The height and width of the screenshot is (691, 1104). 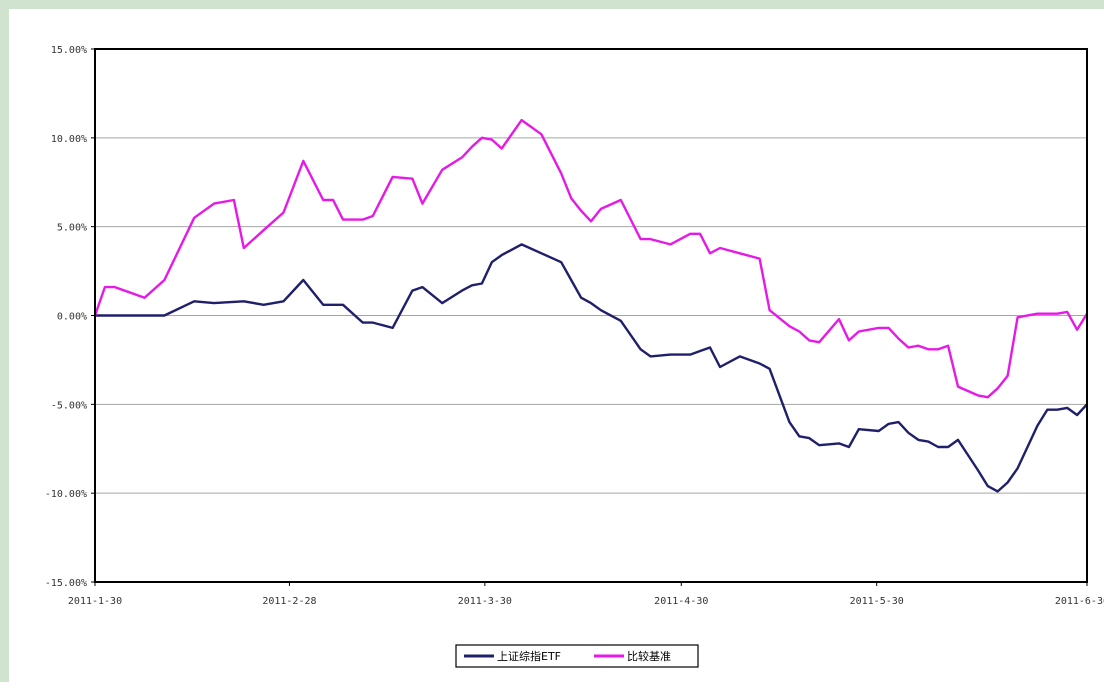 I want to click on legend: 上证综指ETF 比较基准, so click(x=577, y=656).